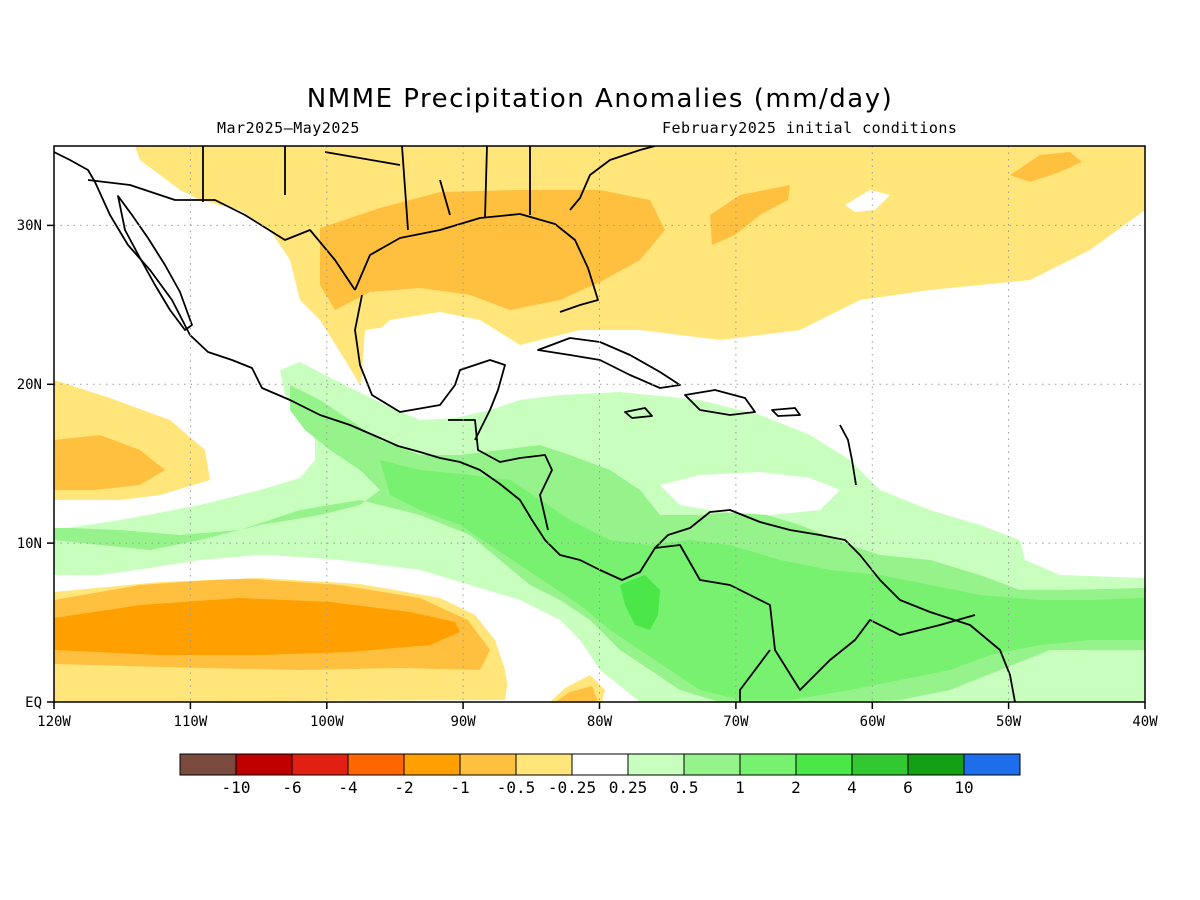  What do you see at coordinates (810, 128) in the screenshot?
I see `initial-conditions: February2025 initial conditions` at bounding box center [810, 128].